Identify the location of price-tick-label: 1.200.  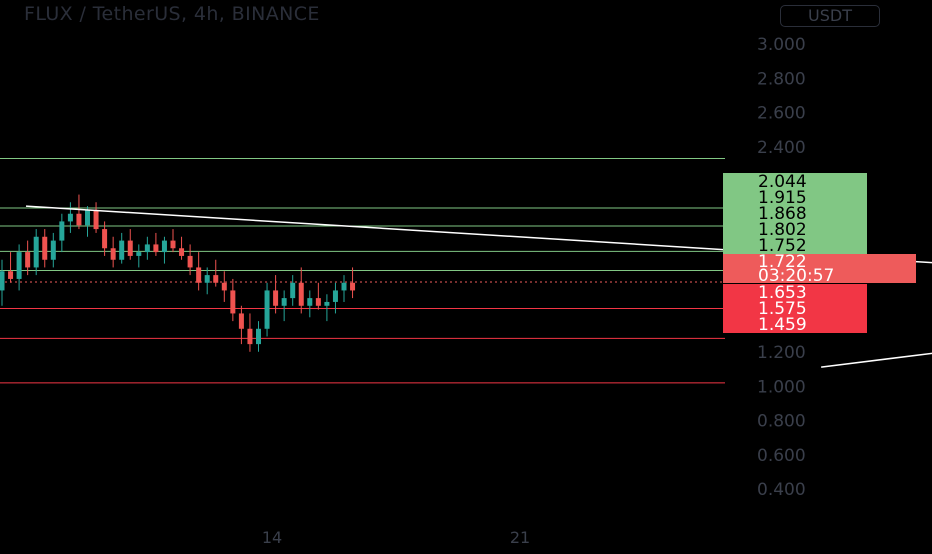
(781, 353).